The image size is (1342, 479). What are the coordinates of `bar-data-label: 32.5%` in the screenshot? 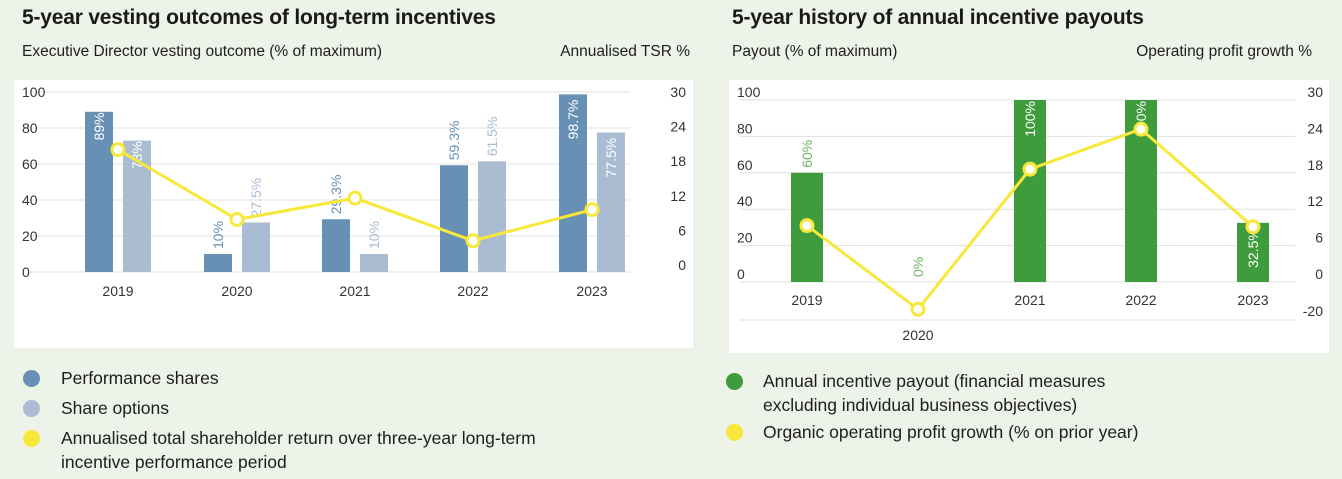 It's located at (1253, 248).